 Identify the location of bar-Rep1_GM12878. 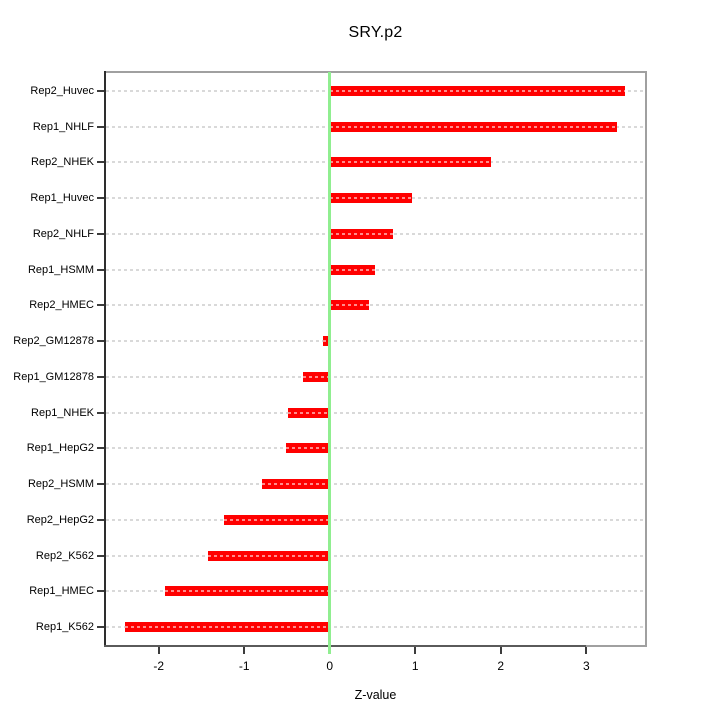
(316, 376).